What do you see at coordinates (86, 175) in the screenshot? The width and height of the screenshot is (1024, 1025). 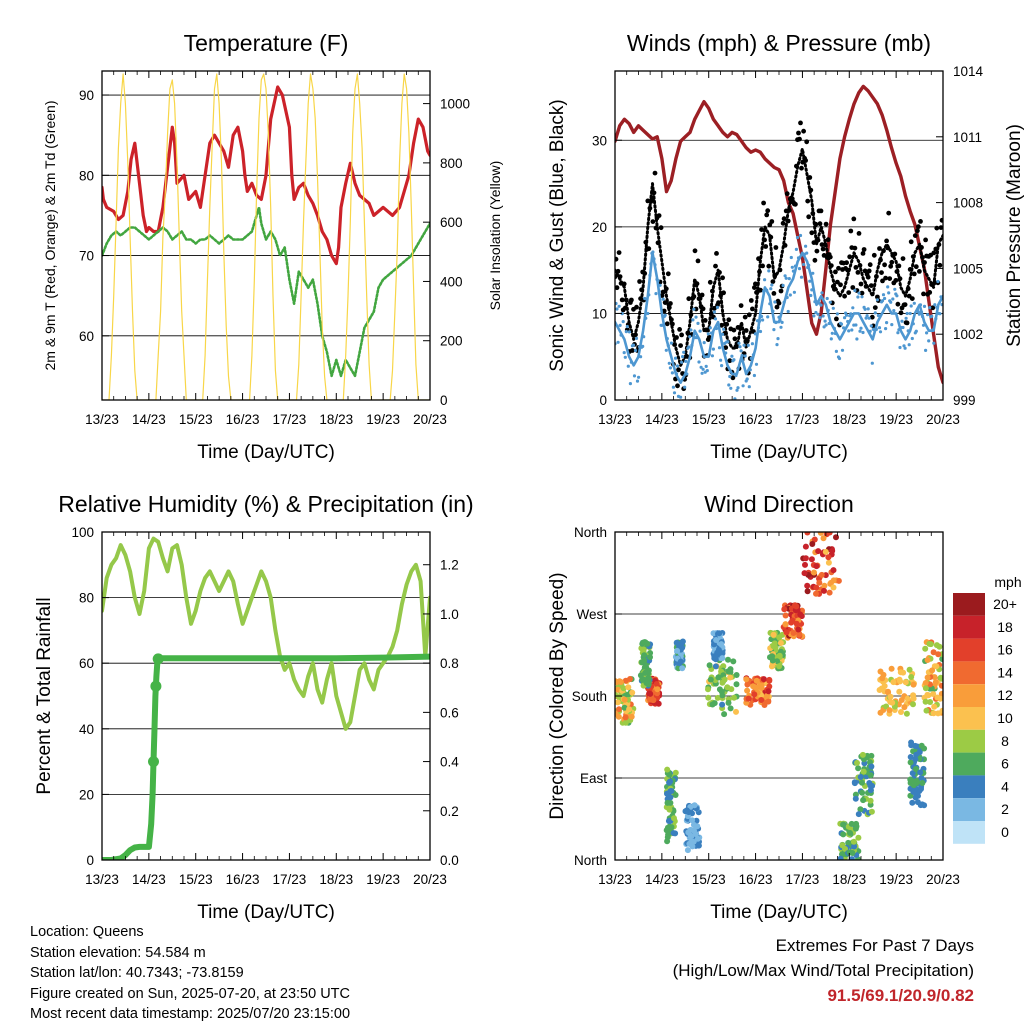 I see `y-tick-label: 80` at bounding box center [86, 175].